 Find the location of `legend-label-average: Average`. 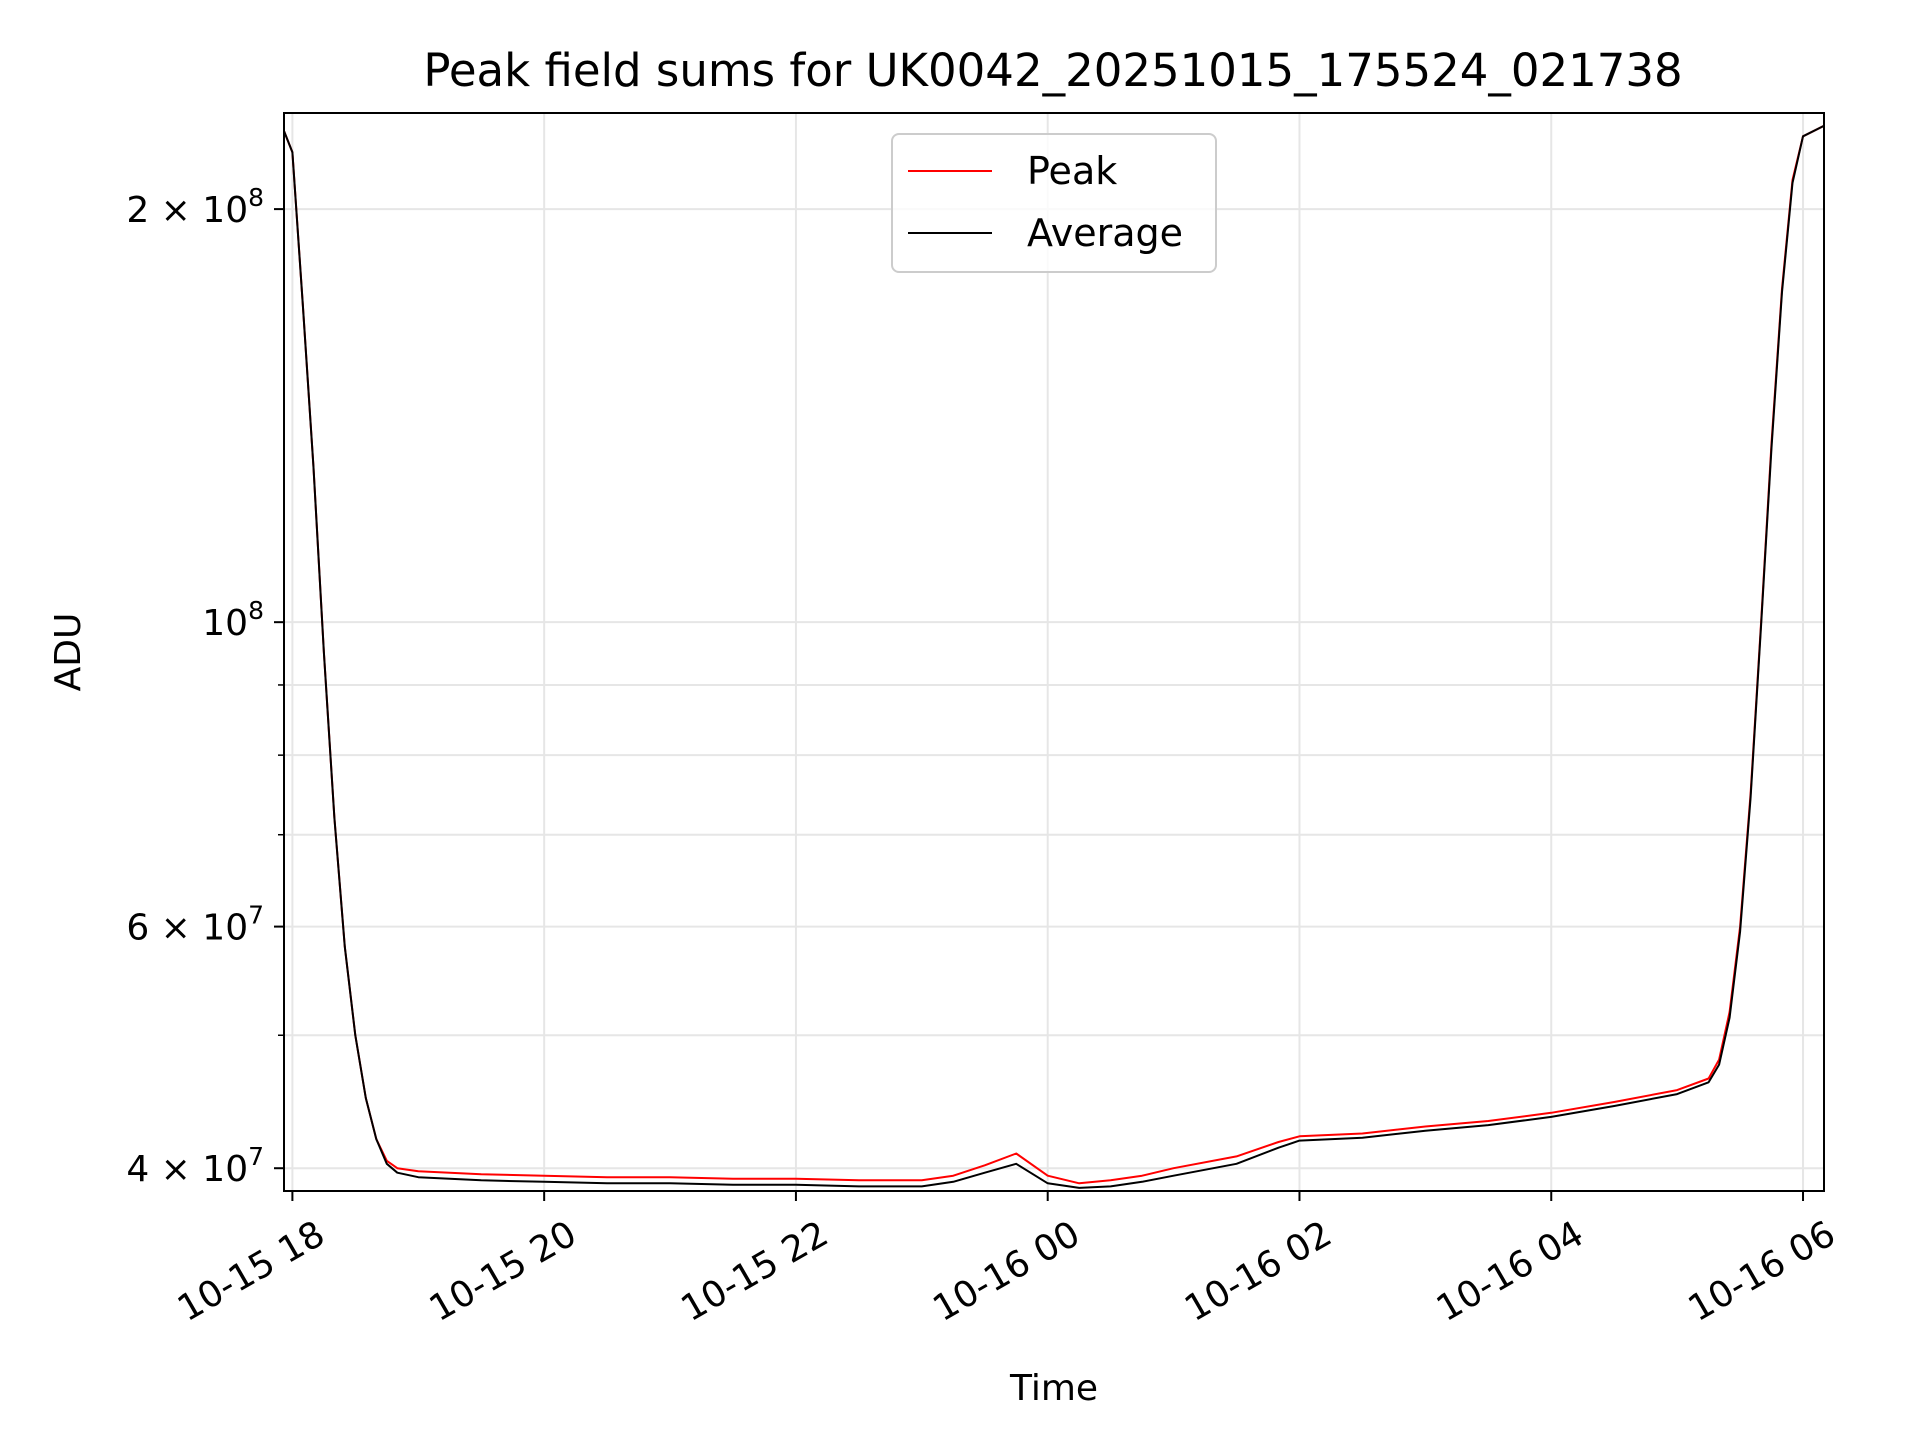

legend-label-average: Average is located at coordinates (1105, 233).